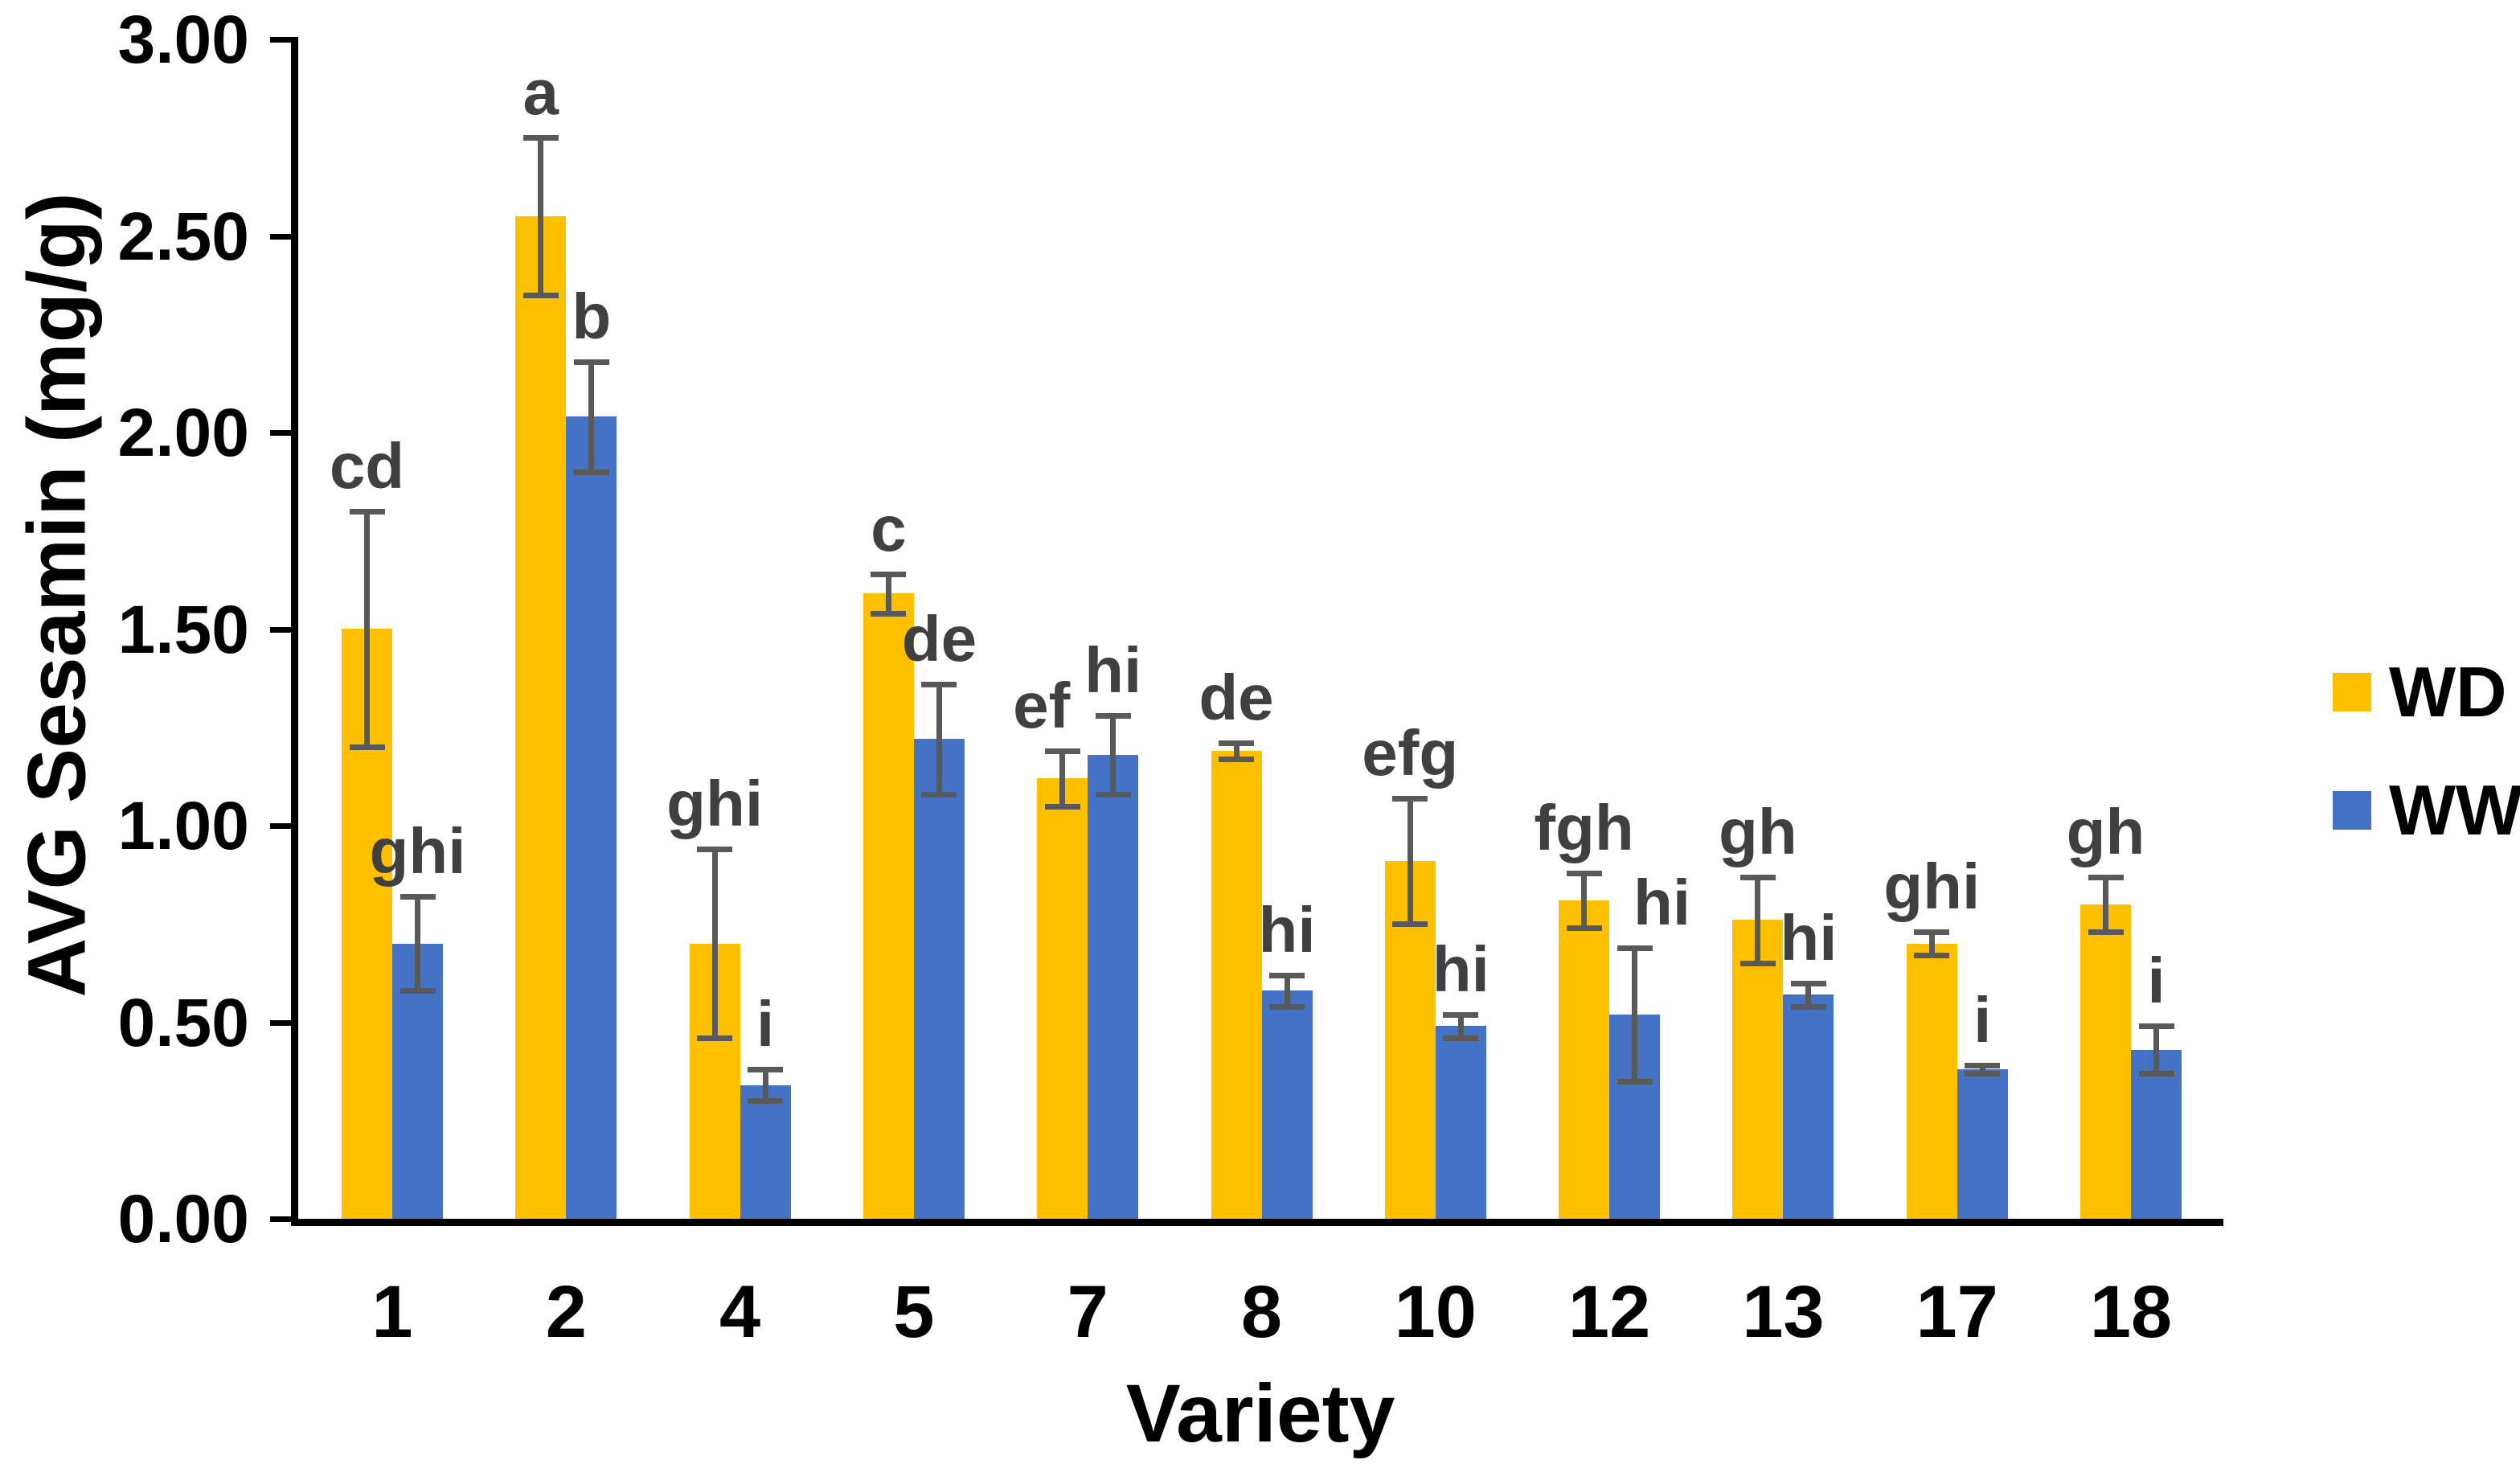  I want to click on y-tick-label: 1.50, so click(183, 629).